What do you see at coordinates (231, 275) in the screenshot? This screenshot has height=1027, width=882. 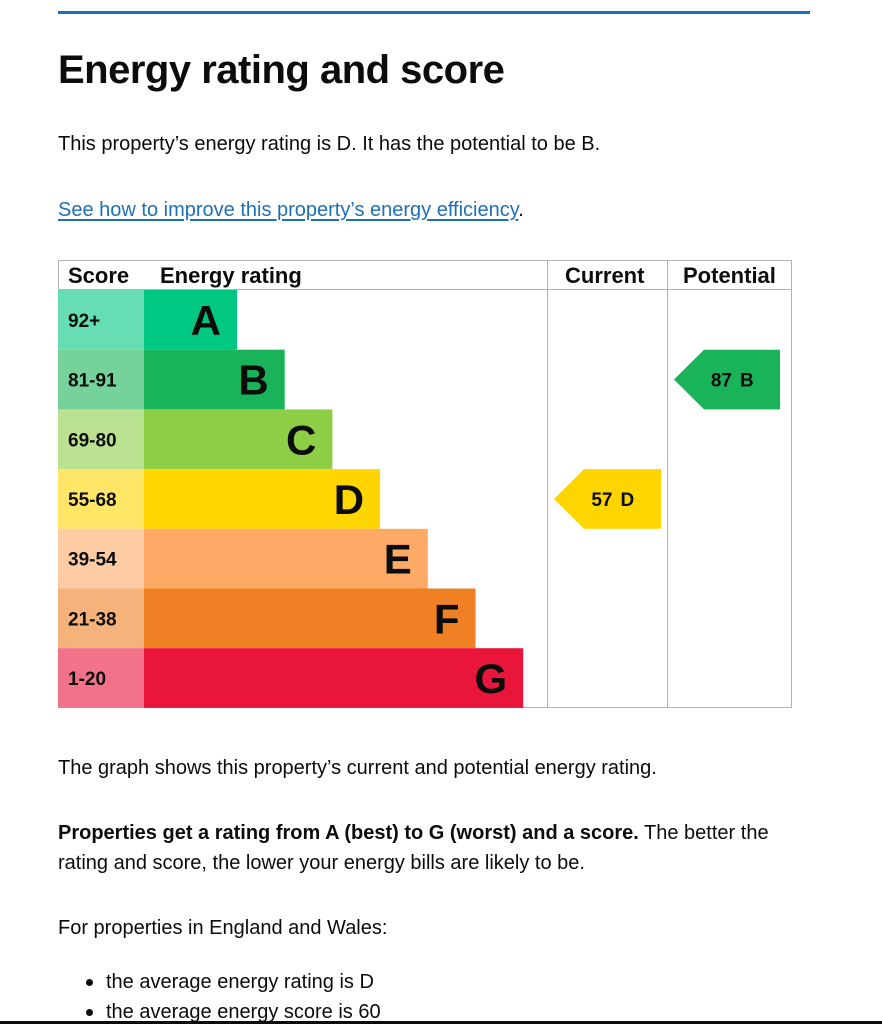 I see `energy-rating-header: Energy rating` at bounding box center [231, 275].